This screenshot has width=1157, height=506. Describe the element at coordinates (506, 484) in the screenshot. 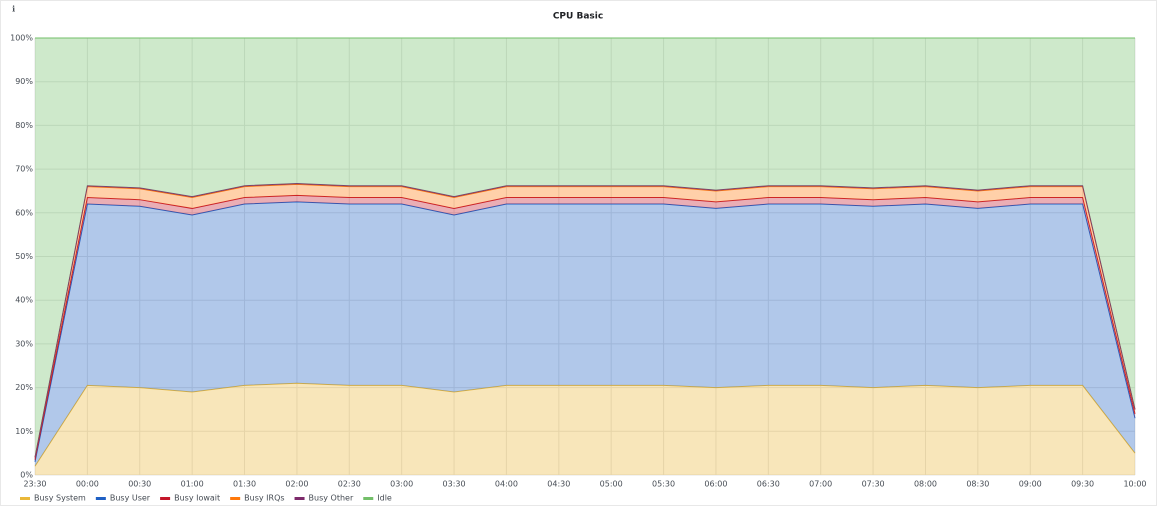

I see `x-tick-label: 04:00` at that location.